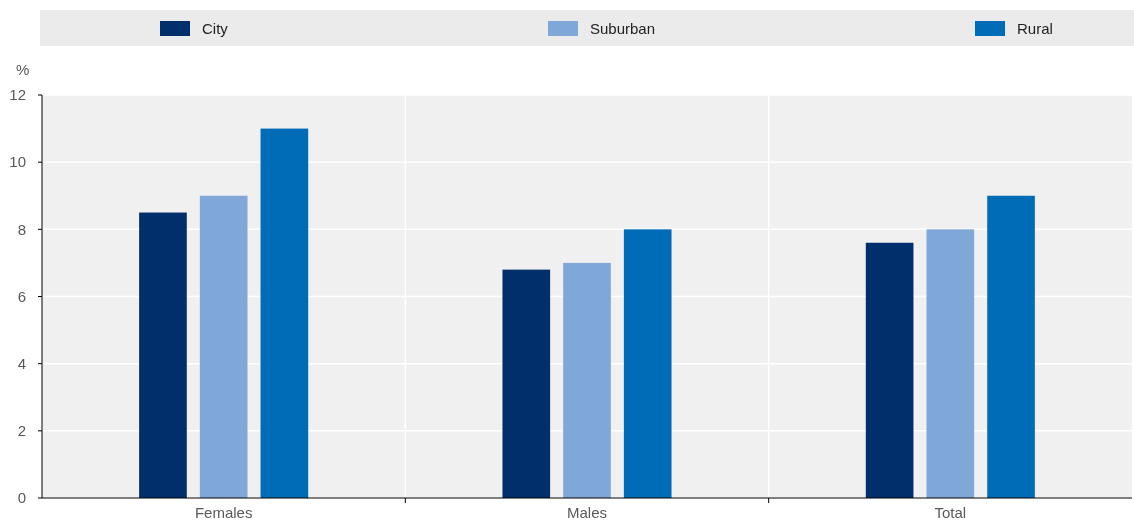 The width and height of the screenshot is (1134, 520). I want to click on y-tick-label: 2, so click(21, 431).